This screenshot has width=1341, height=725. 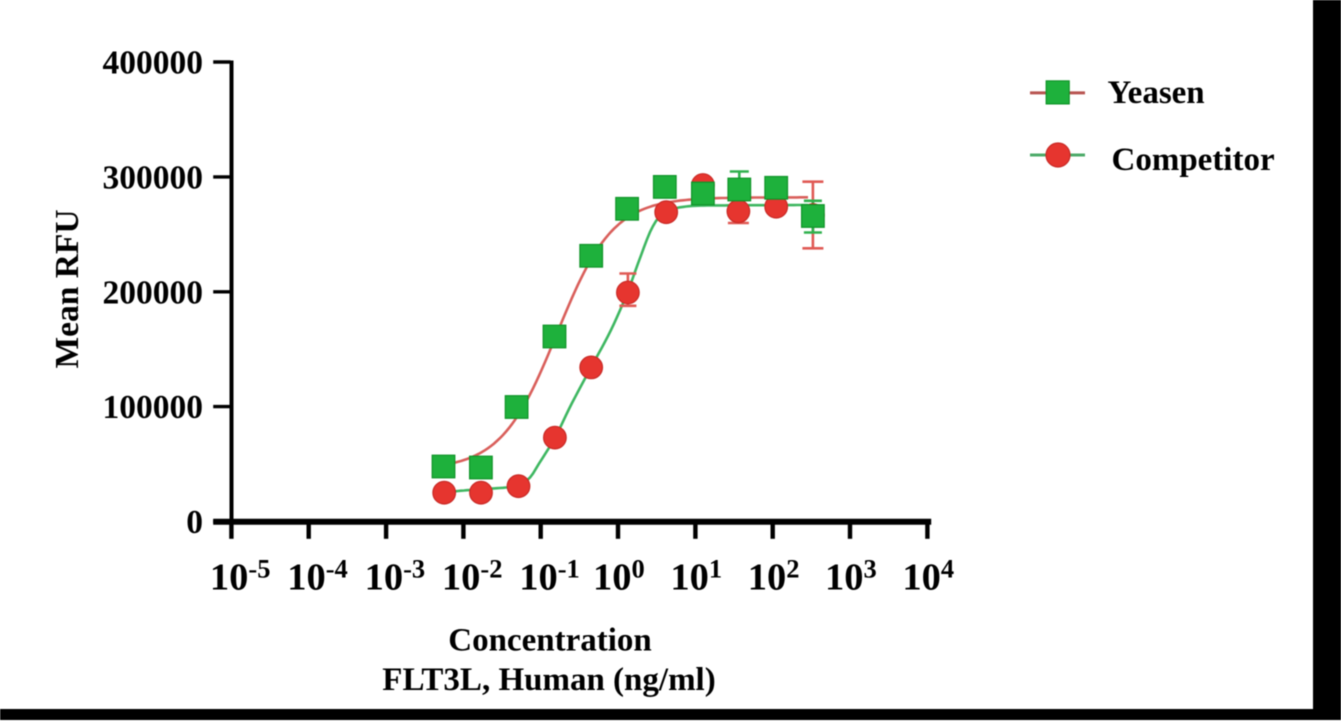 I want to click on svg-text: Competitor, so click(x=1193, y=160).